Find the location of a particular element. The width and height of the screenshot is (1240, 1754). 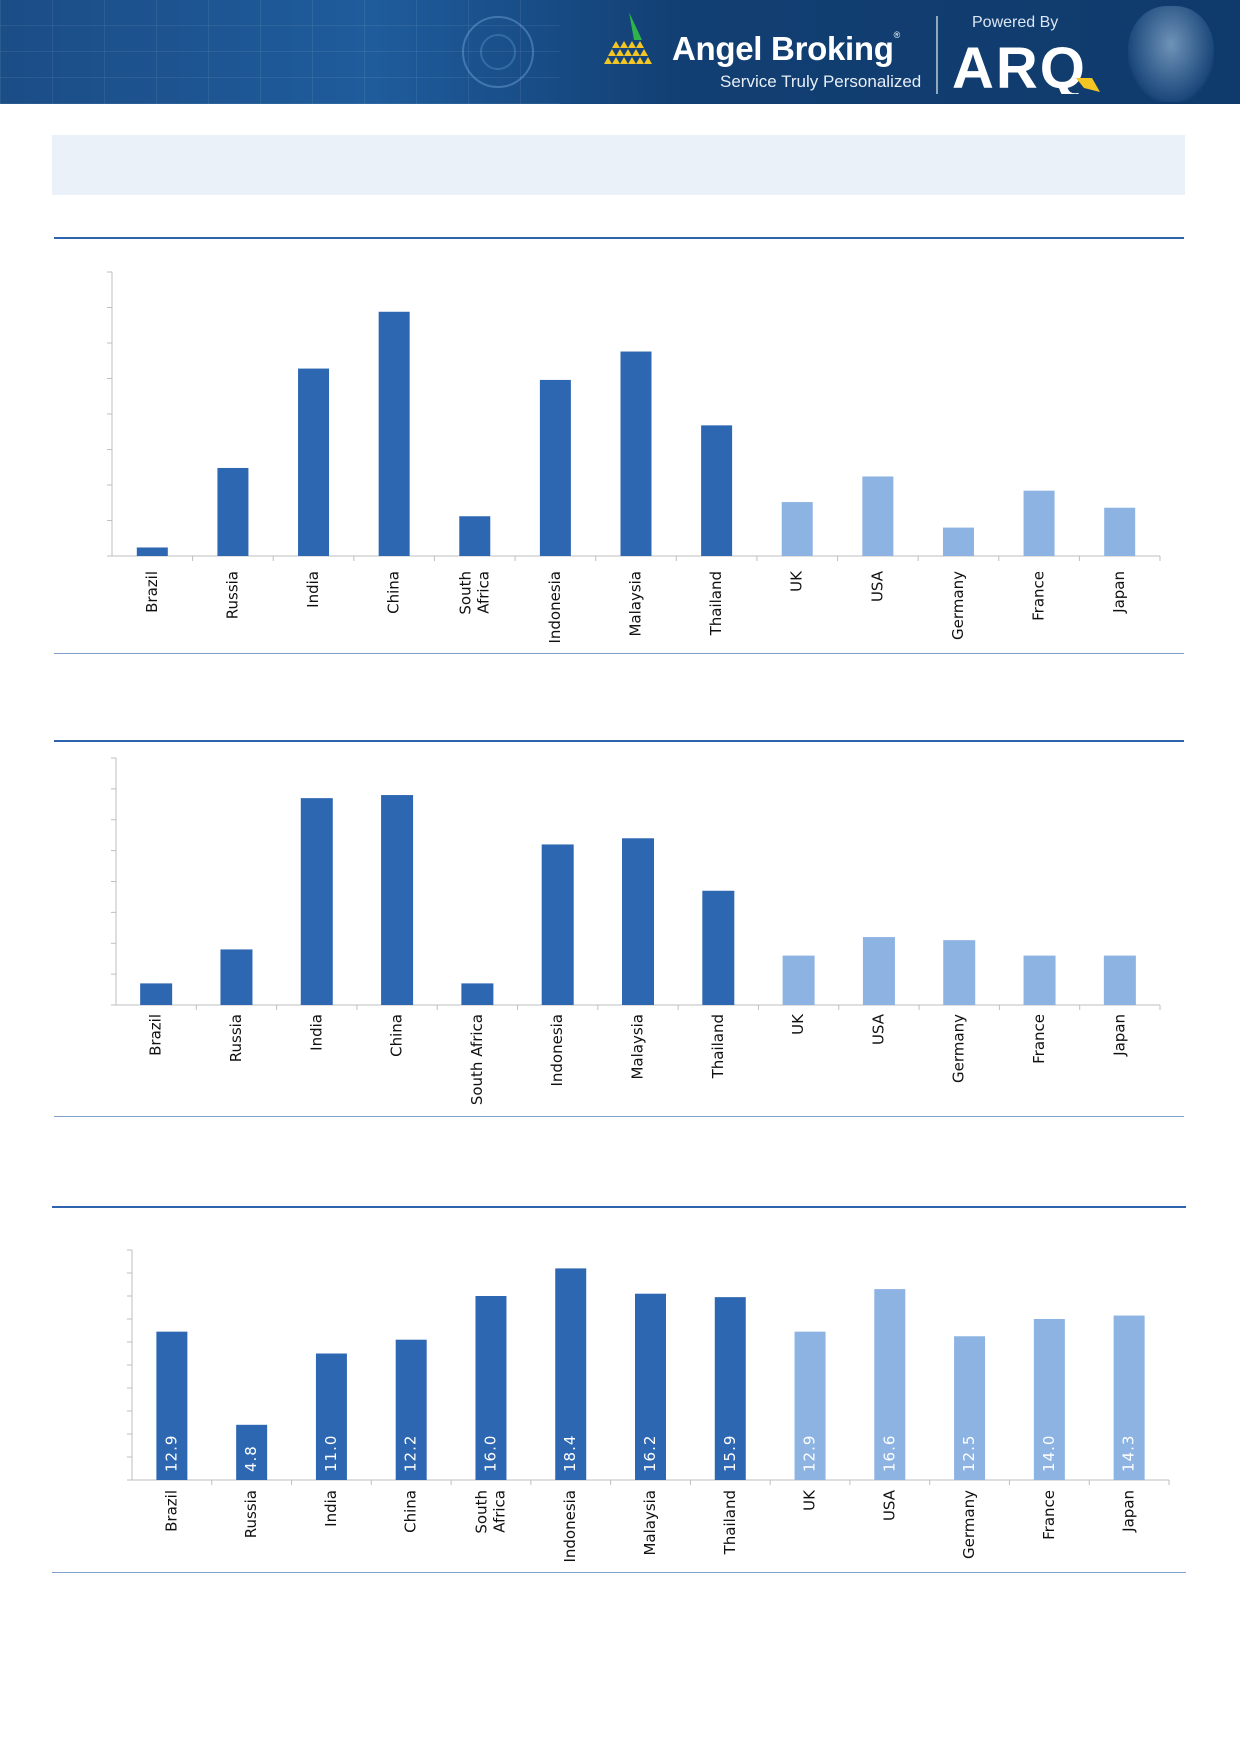

bar-china is located at coordinates (411, 1409).